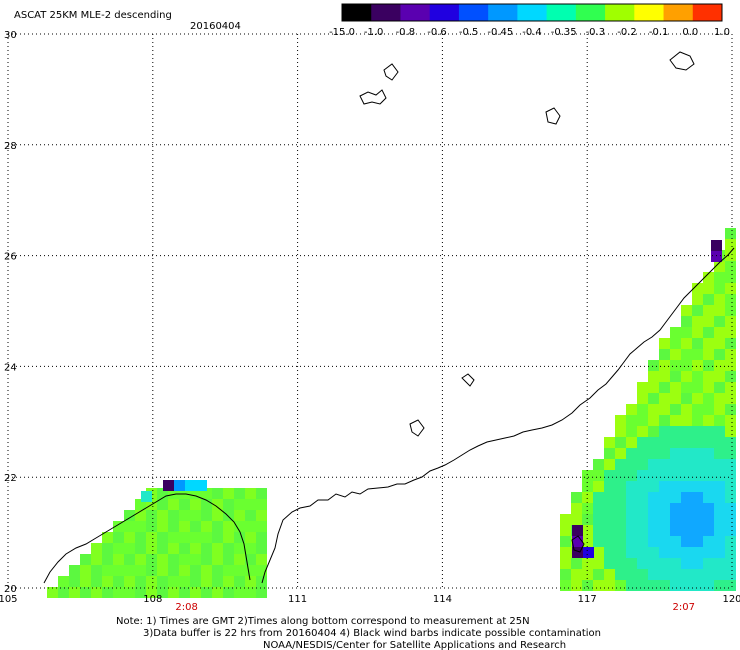 This screenshot has height=650, width=740. I want to click on colorbar-tick-label: -0.2, so click(627, 32).